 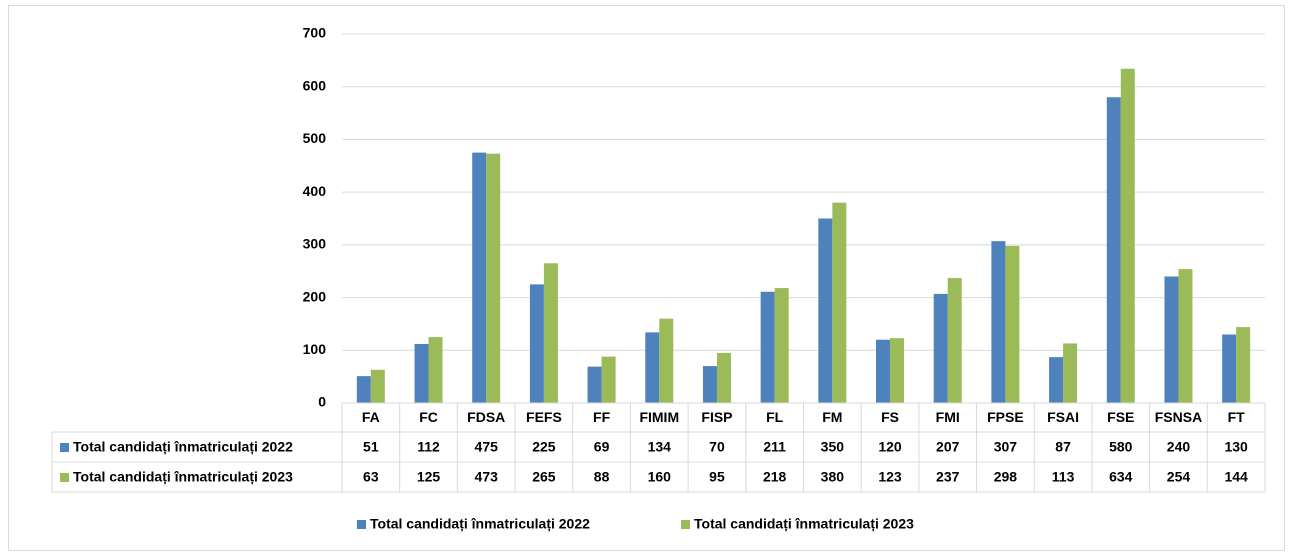 I want to click on x-tick-label: FS, so click(x=890, y=417).